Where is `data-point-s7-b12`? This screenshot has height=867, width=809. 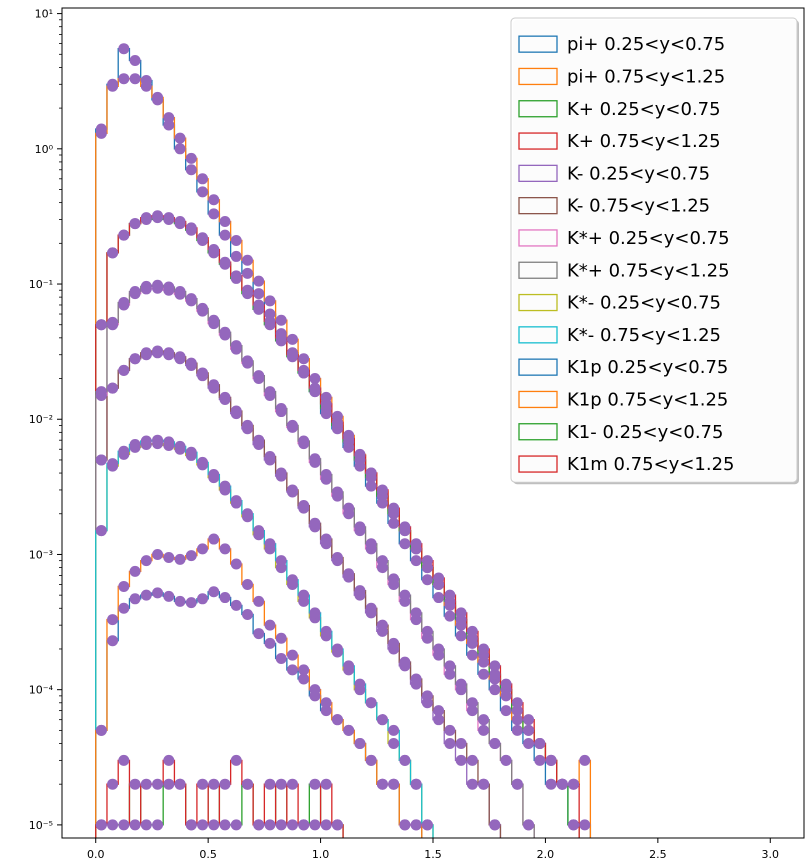 data-point-s7-b12 is located at coordinates (236, 345).